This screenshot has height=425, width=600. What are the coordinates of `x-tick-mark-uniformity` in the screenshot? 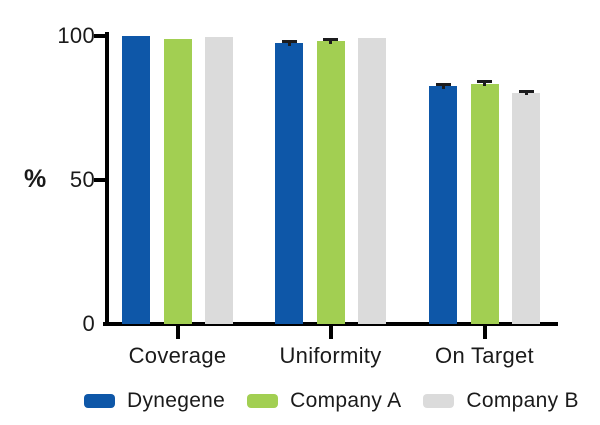 It's located at (330, 332).